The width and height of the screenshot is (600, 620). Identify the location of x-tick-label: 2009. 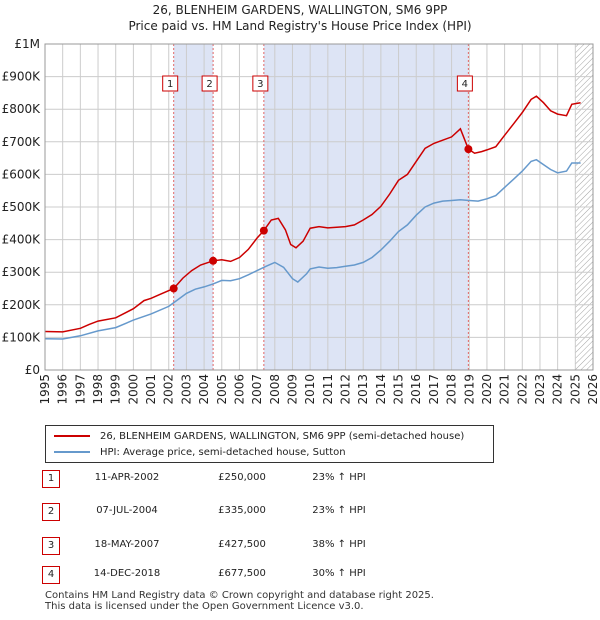
(292, 389).